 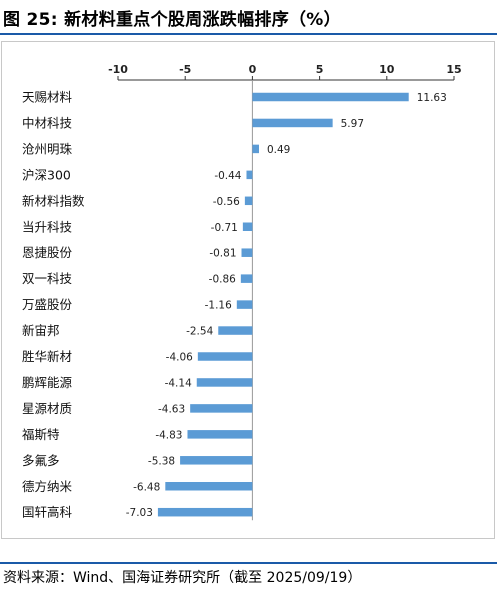 I want to click on x-tick-label: 5, so click(x=320, y=69).